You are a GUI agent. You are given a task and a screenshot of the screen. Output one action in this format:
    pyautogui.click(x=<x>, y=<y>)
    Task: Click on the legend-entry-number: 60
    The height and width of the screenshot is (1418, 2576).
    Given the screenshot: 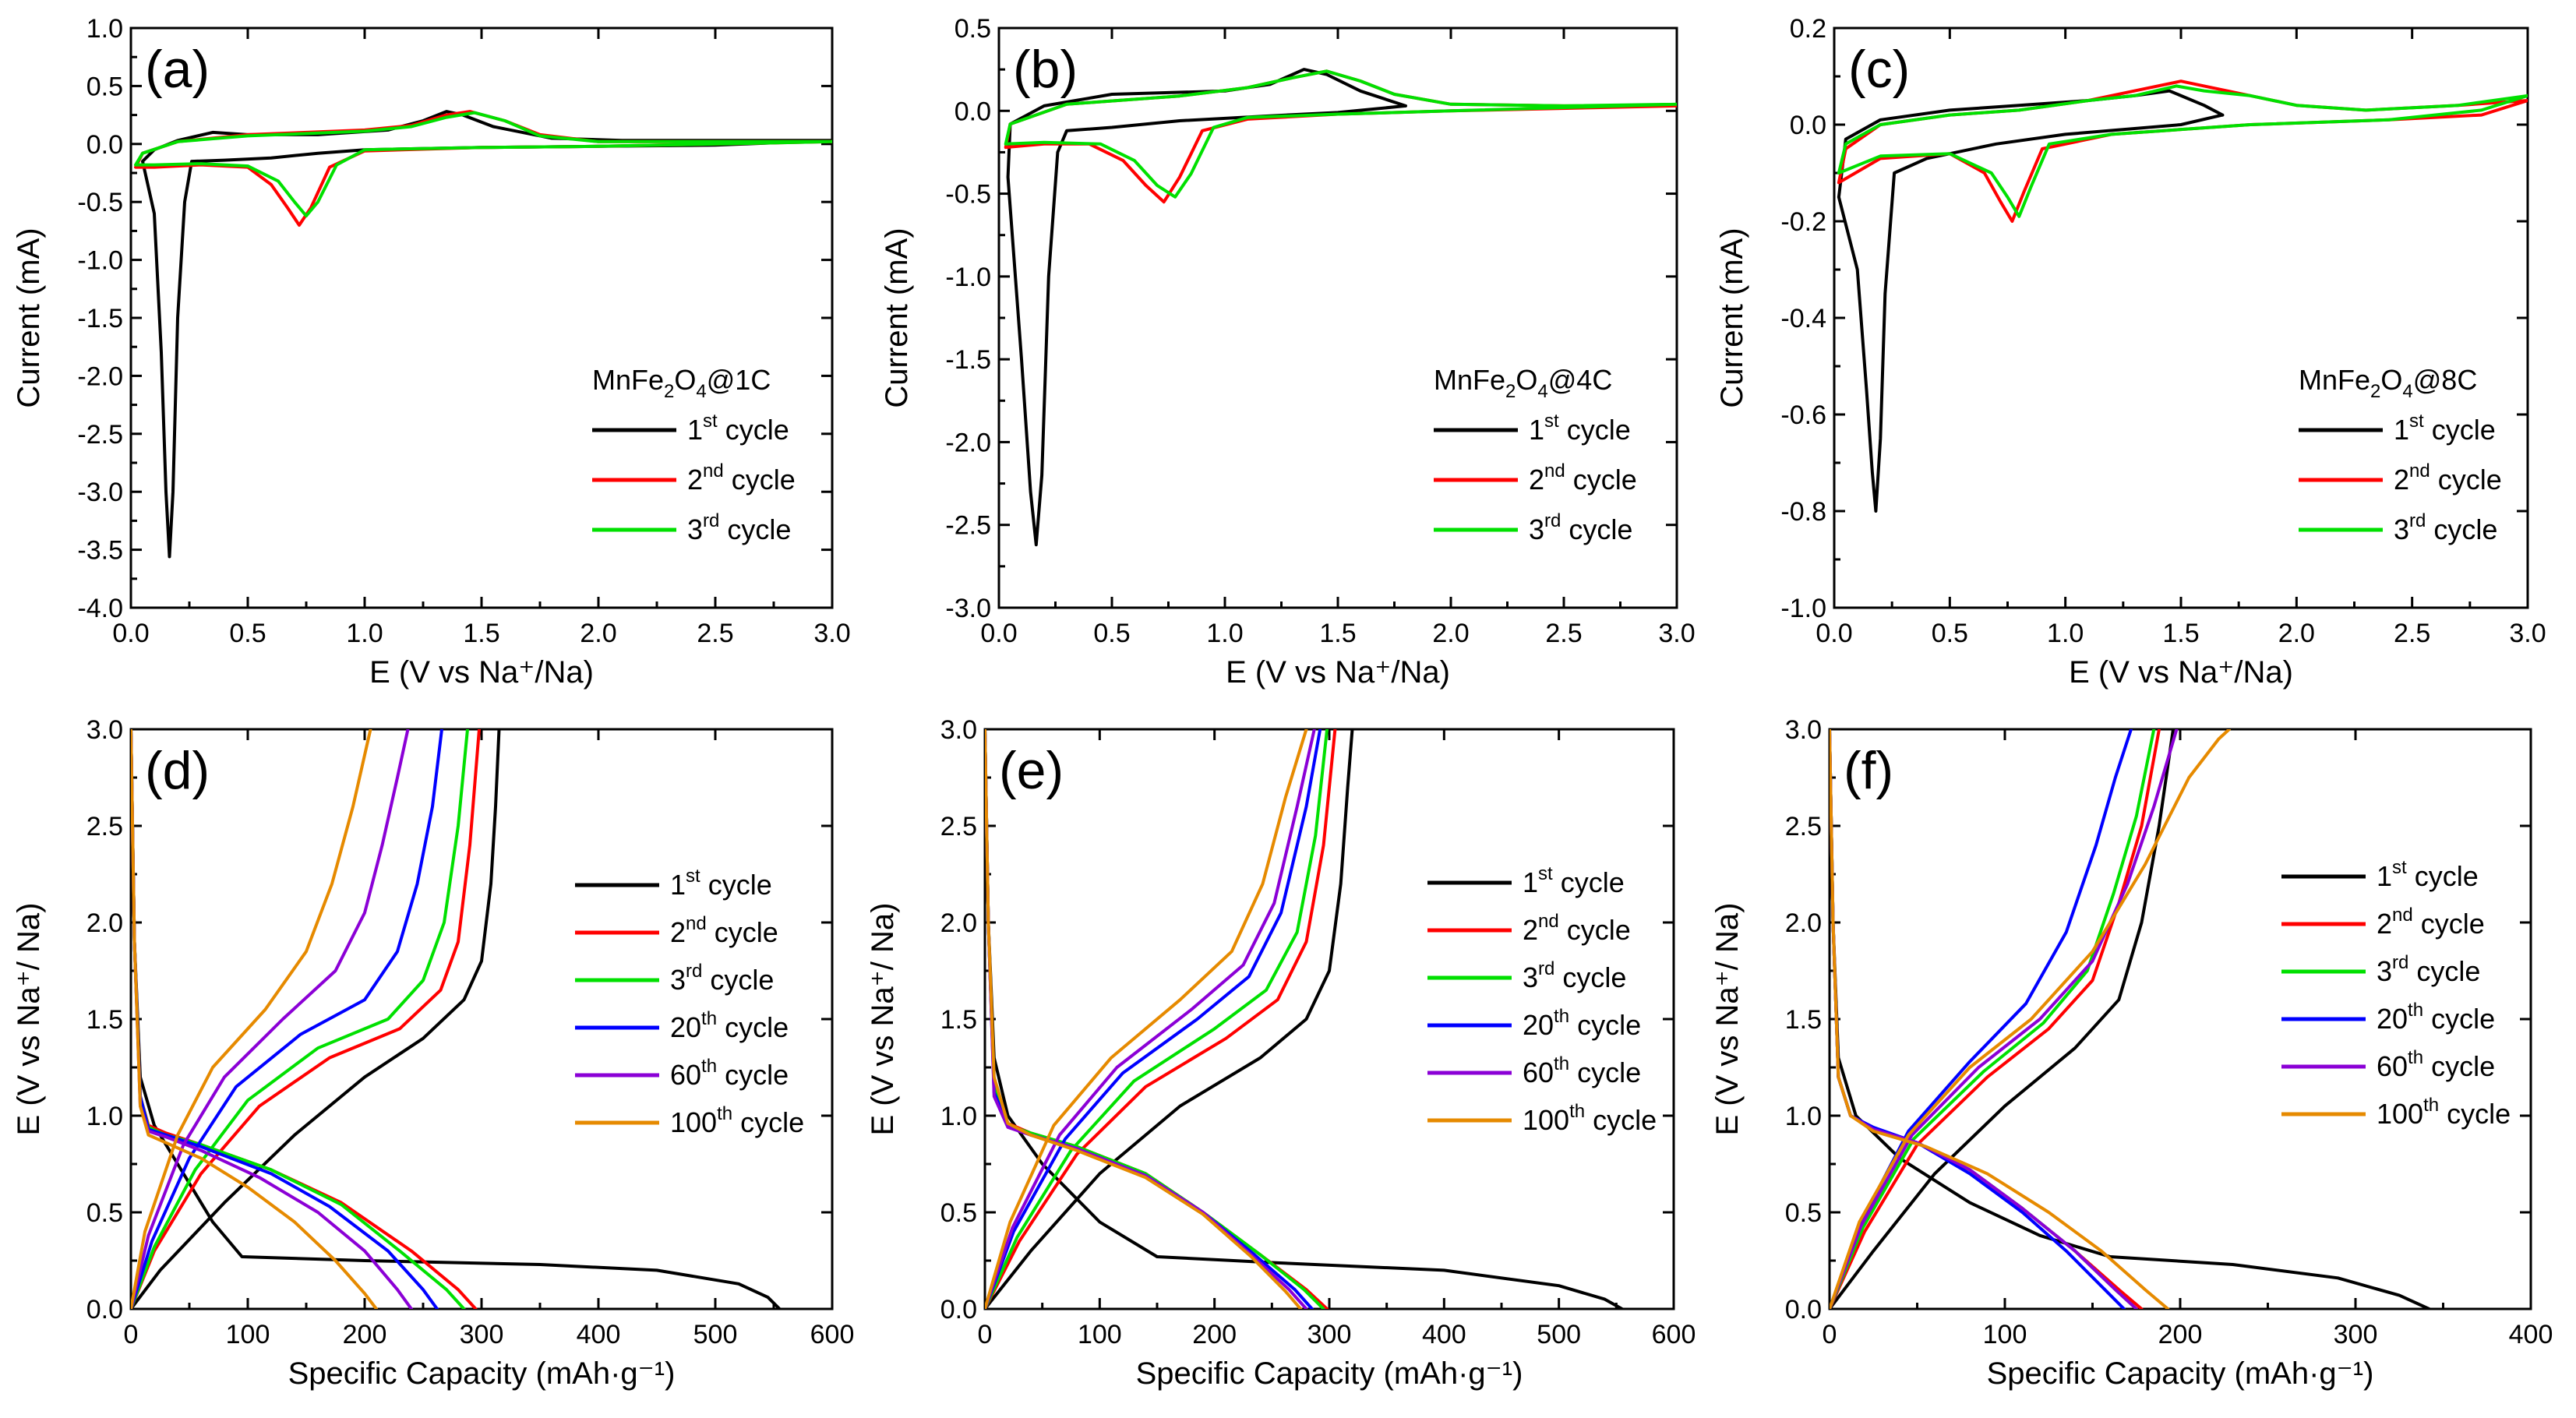 What is the action you would take?
    pyautogui.click(x=1538, y=1072)
    